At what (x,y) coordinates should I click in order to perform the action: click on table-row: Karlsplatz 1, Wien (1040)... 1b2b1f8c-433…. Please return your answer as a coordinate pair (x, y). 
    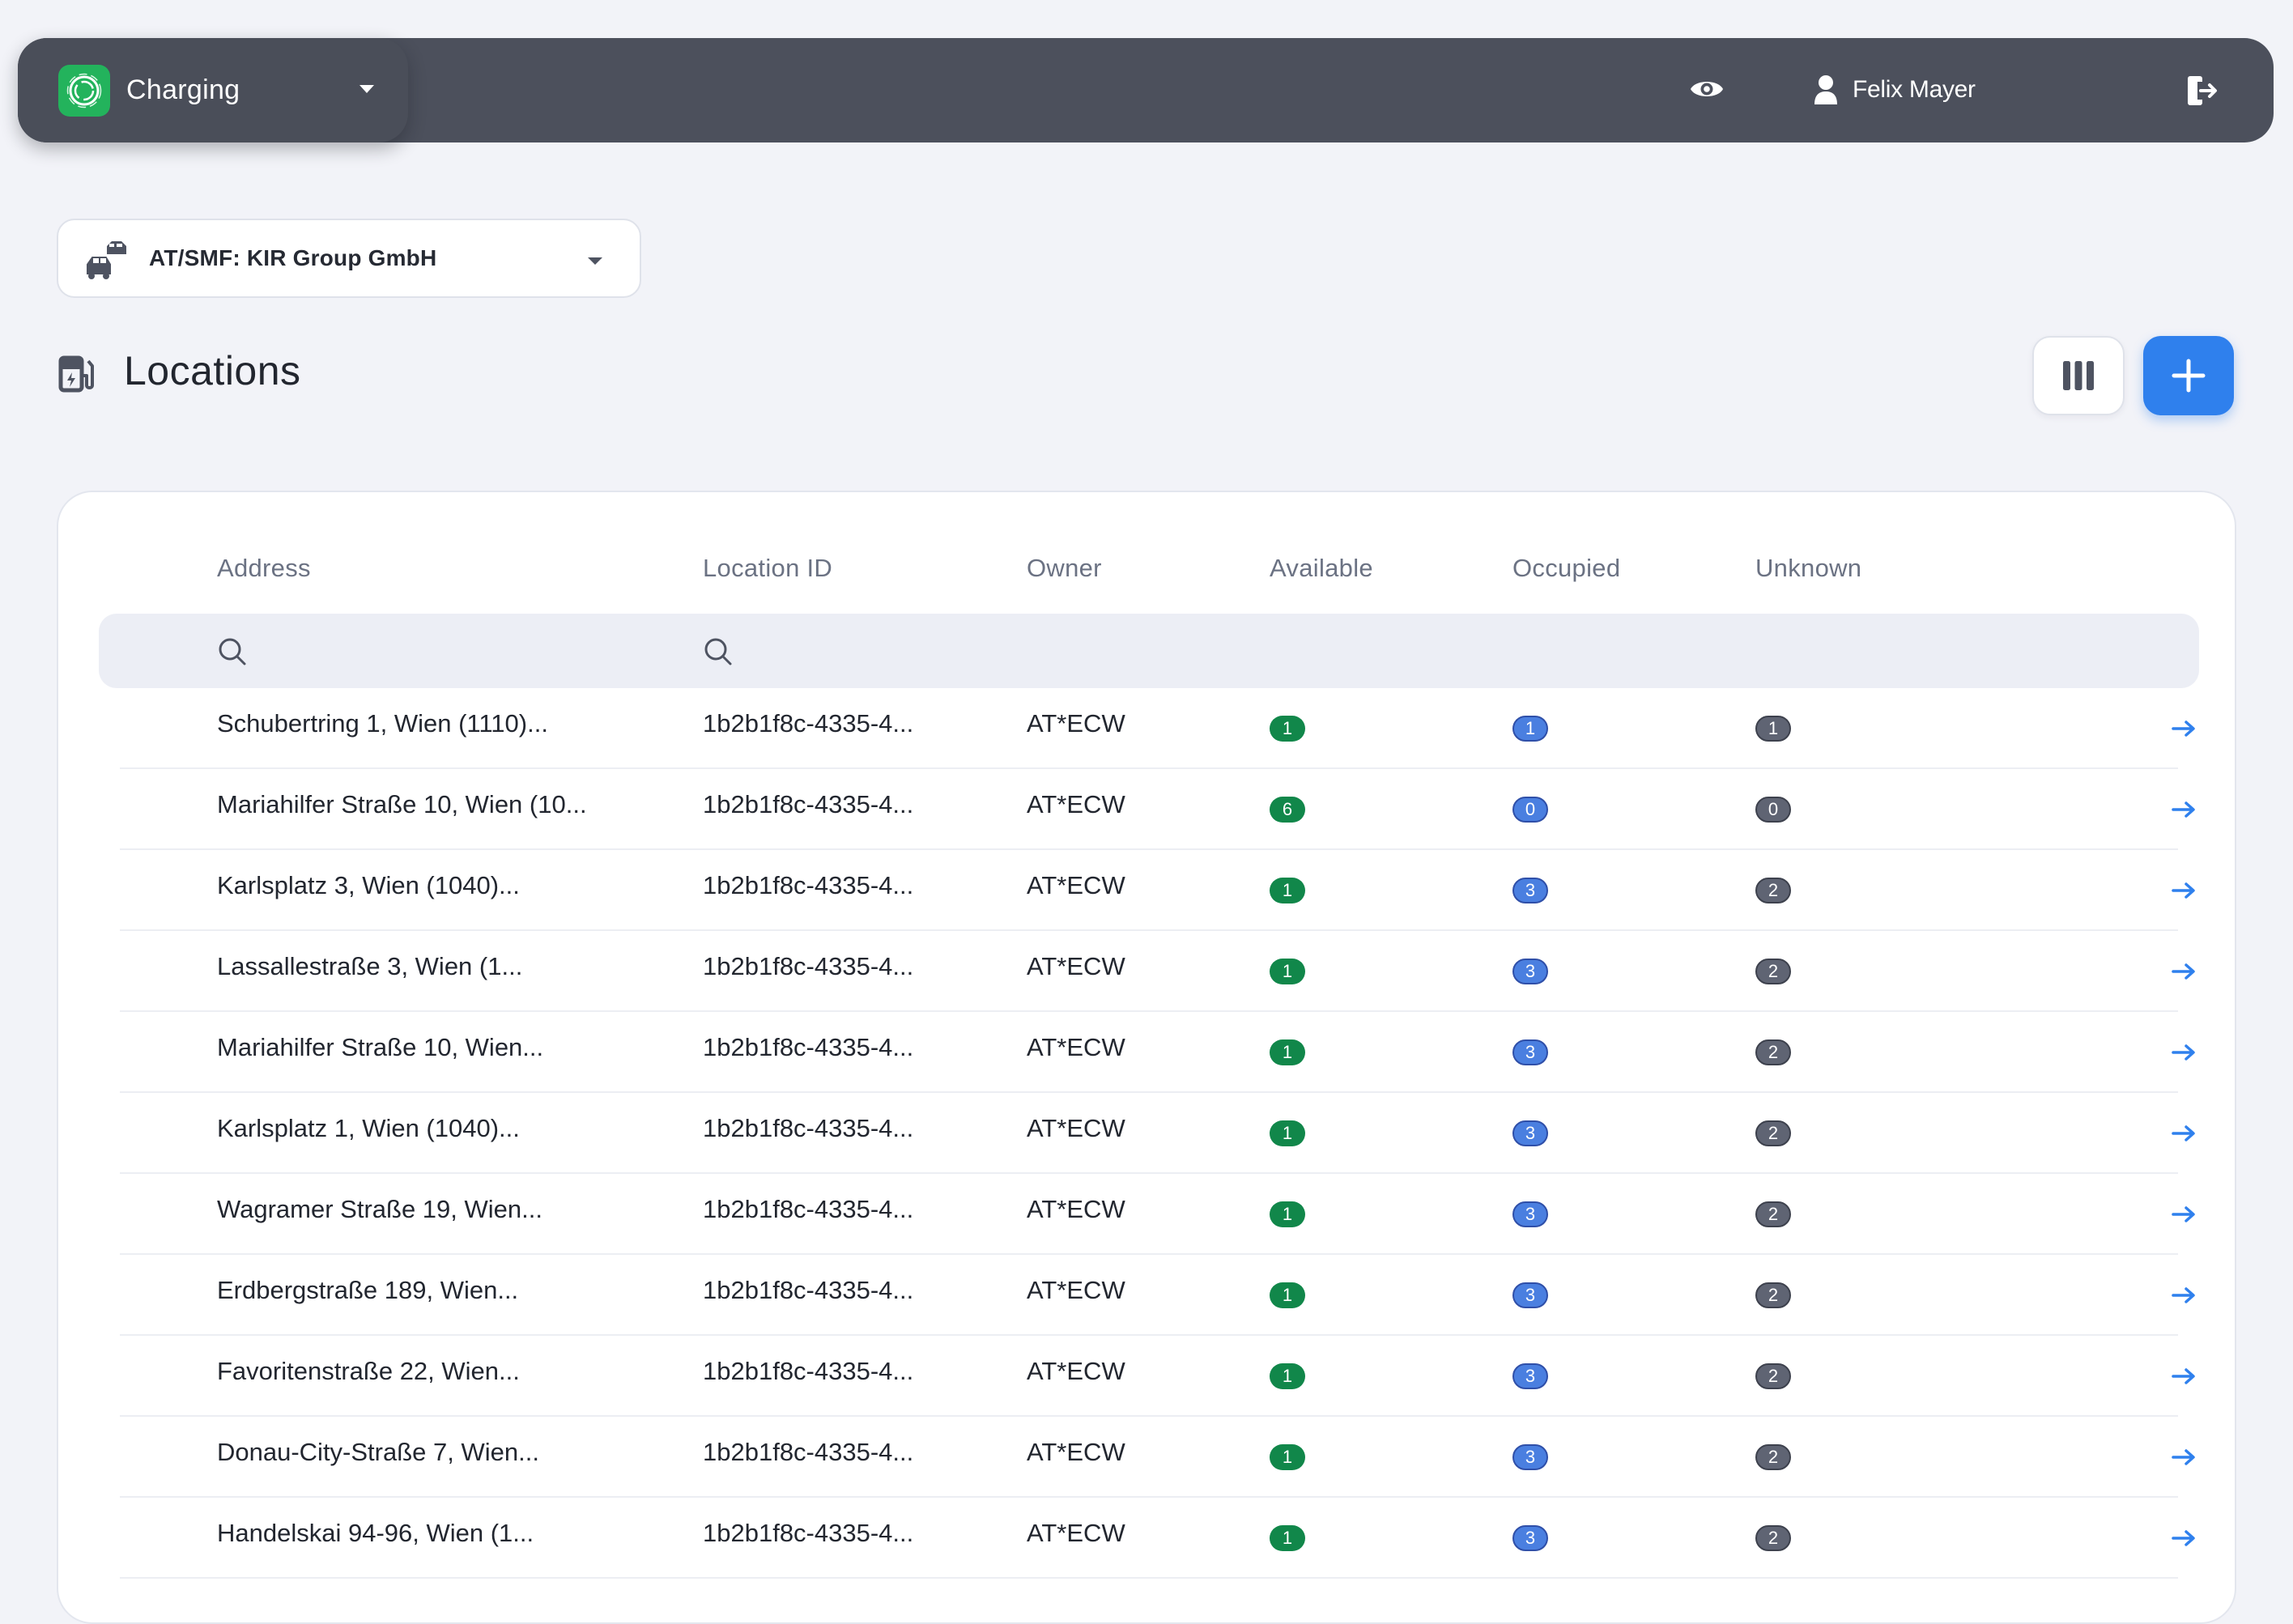
    Looking at the image, I should click on (1157, 1133).